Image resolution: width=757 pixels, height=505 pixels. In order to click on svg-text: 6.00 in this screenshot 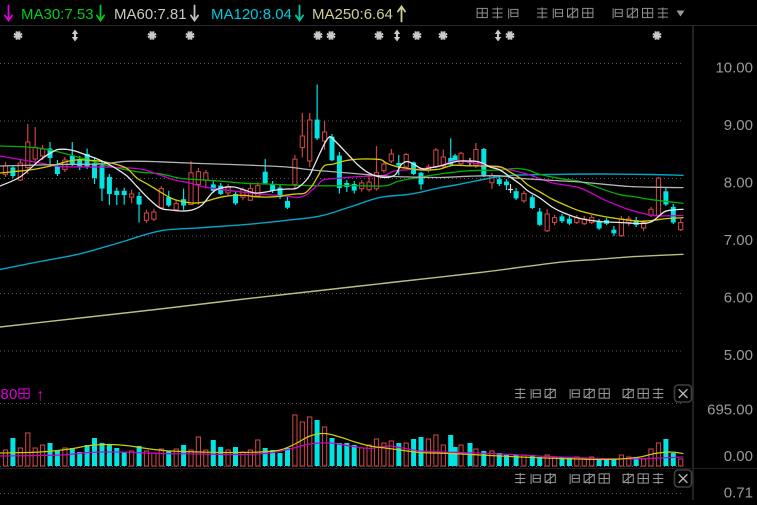, I will do `click(738, 298)`.